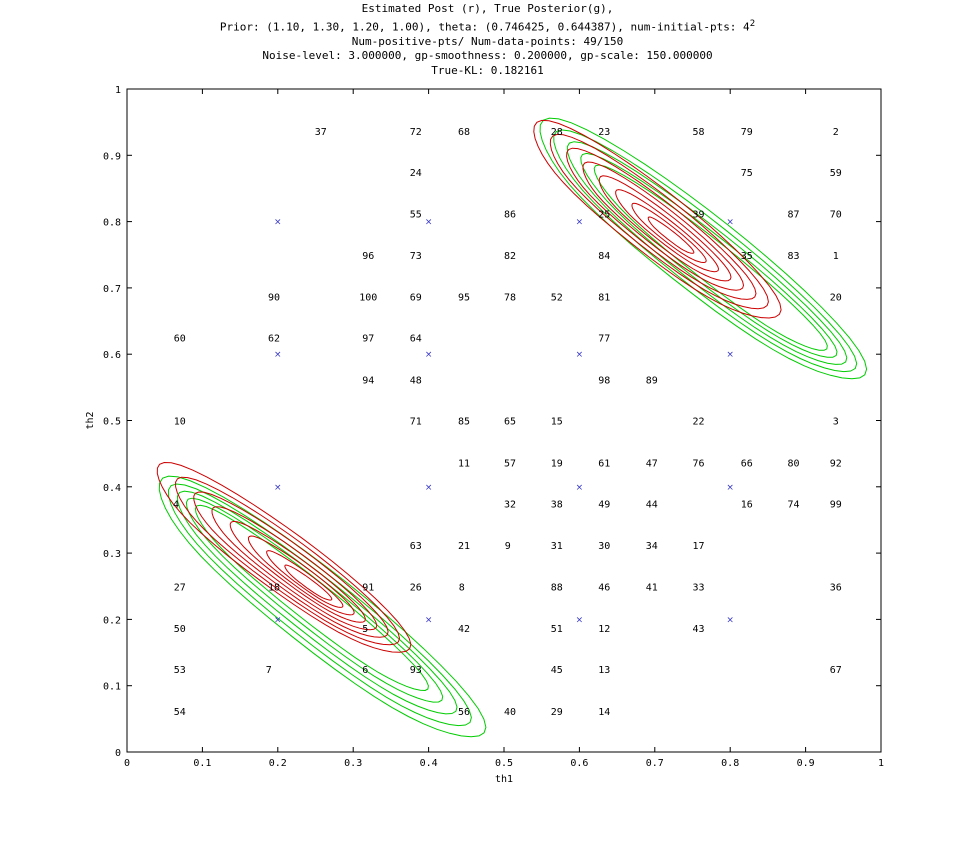  I want to click on data-point-label: 90, so click(274, 298).